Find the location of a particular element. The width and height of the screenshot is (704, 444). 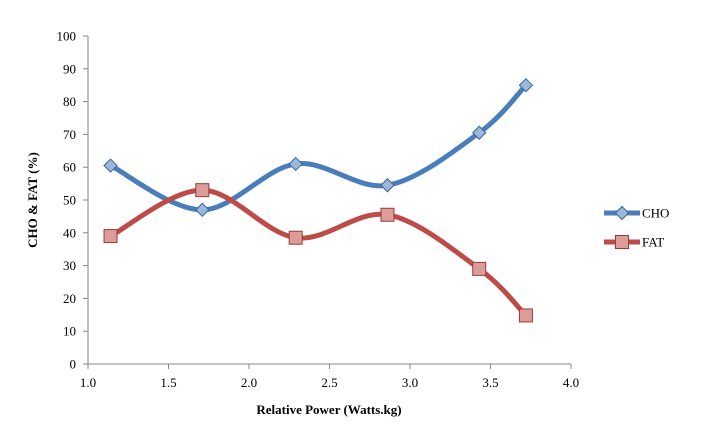

legend-label: FAT is located at coordinates (653, 242).